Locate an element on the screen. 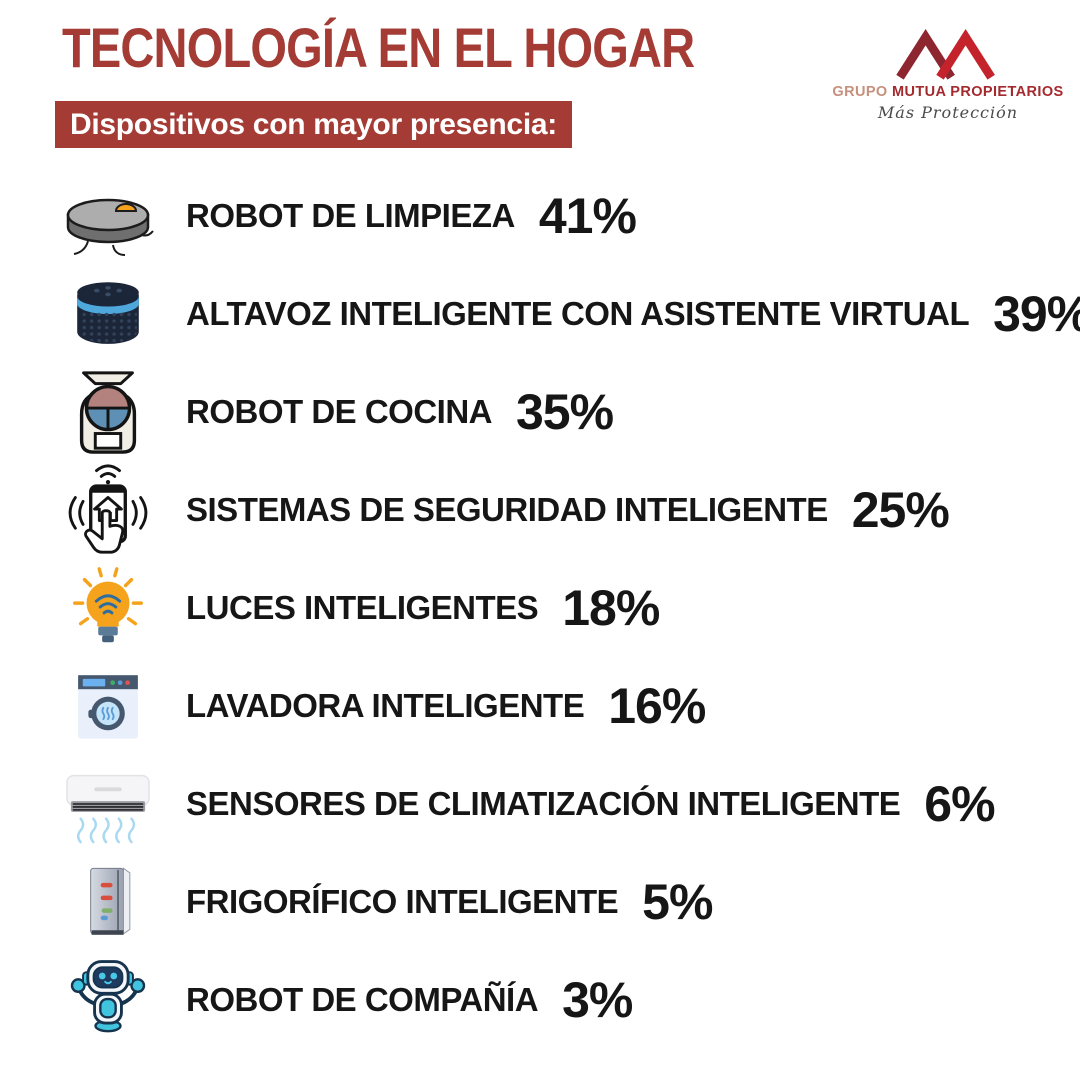 The image size is (1080, 1080). list-item: LUCES INTELIGENTES 18% is located at coordinates (555, 608).